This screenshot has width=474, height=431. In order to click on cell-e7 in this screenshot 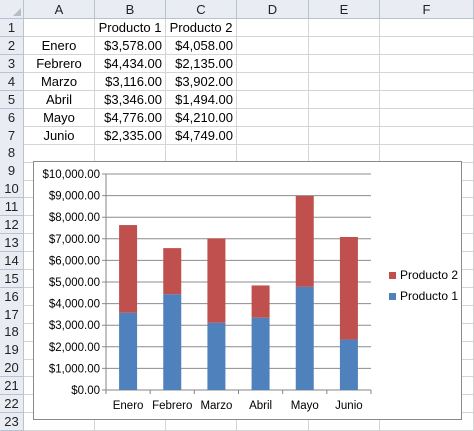, I will do `click(344, 135)`.